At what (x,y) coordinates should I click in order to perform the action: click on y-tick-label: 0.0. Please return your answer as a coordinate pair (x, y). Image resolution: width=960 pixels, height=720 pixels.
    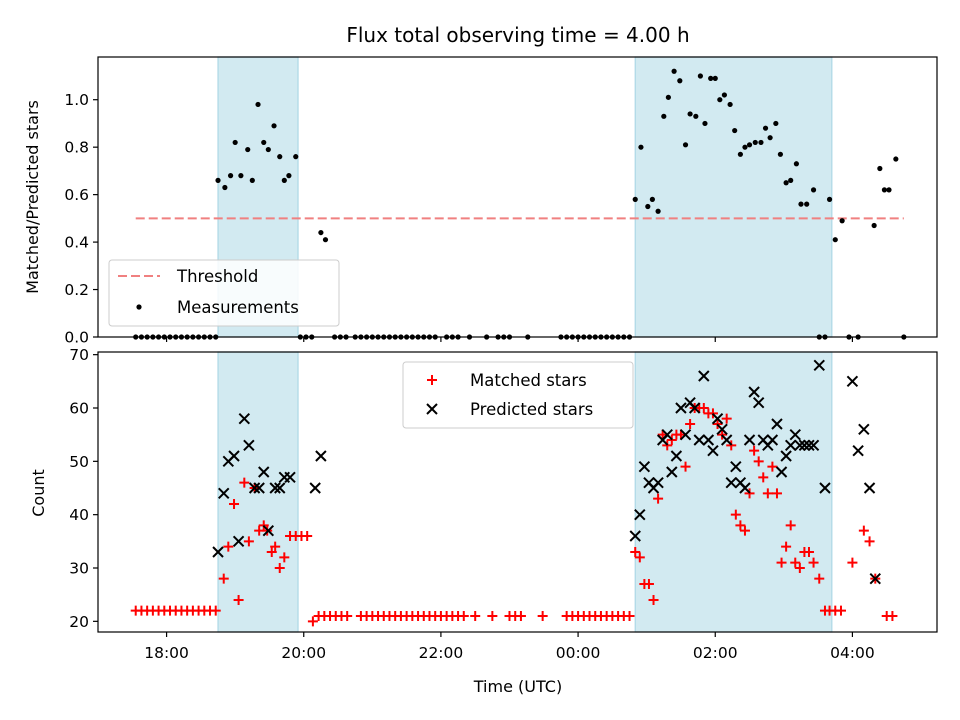
    Looking at the image, I should click on (76, 338).